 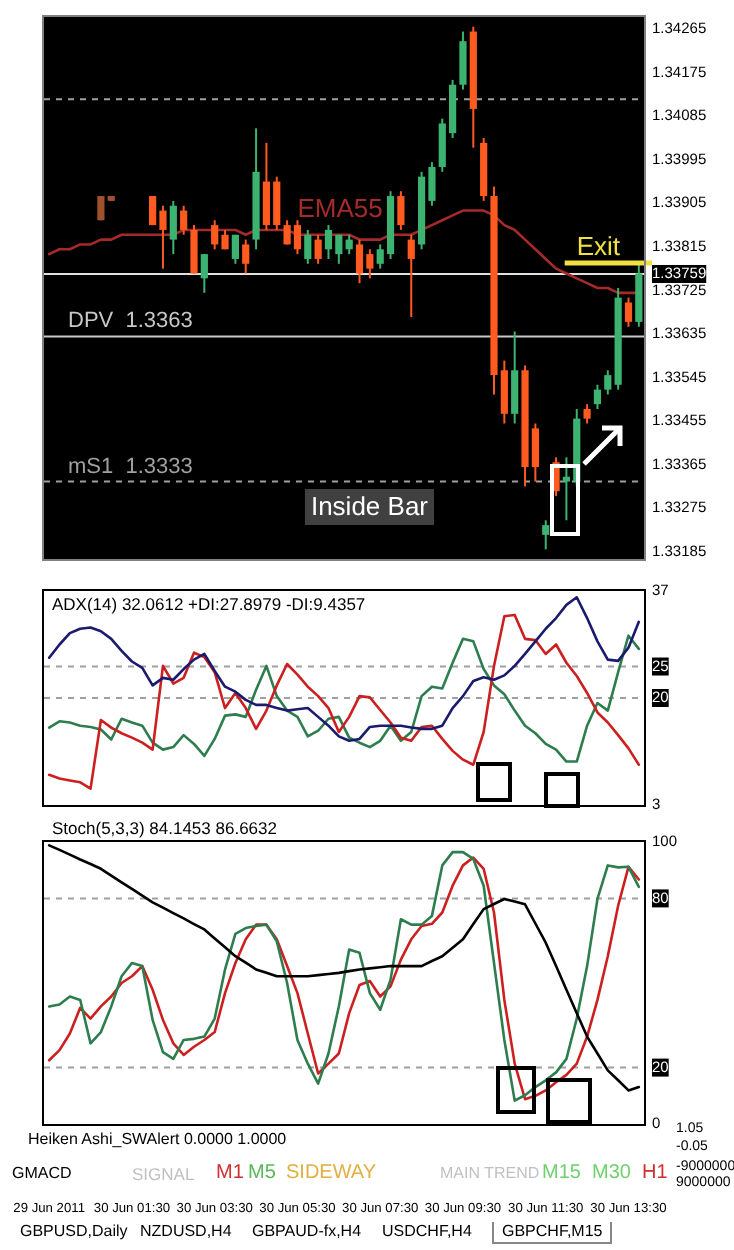 What do you see at coordinates (655, 1173) in the screenshot?
I see `text: H1` at bounding box center [655, 1173].